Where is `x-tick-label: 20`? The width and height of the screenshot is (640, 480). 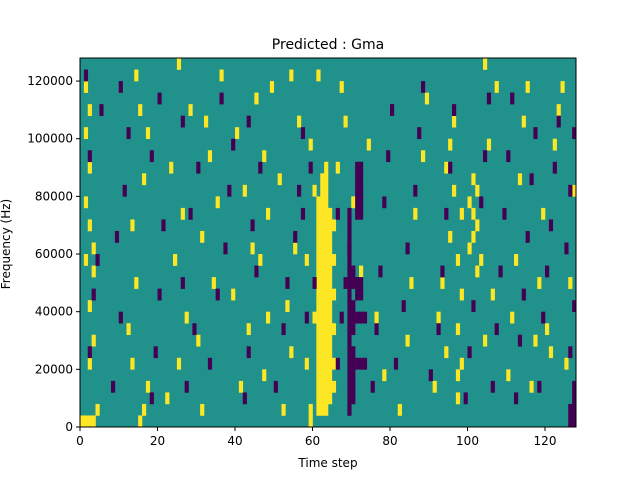 x-tick-label: 20 is located at coordinates (157, 441).